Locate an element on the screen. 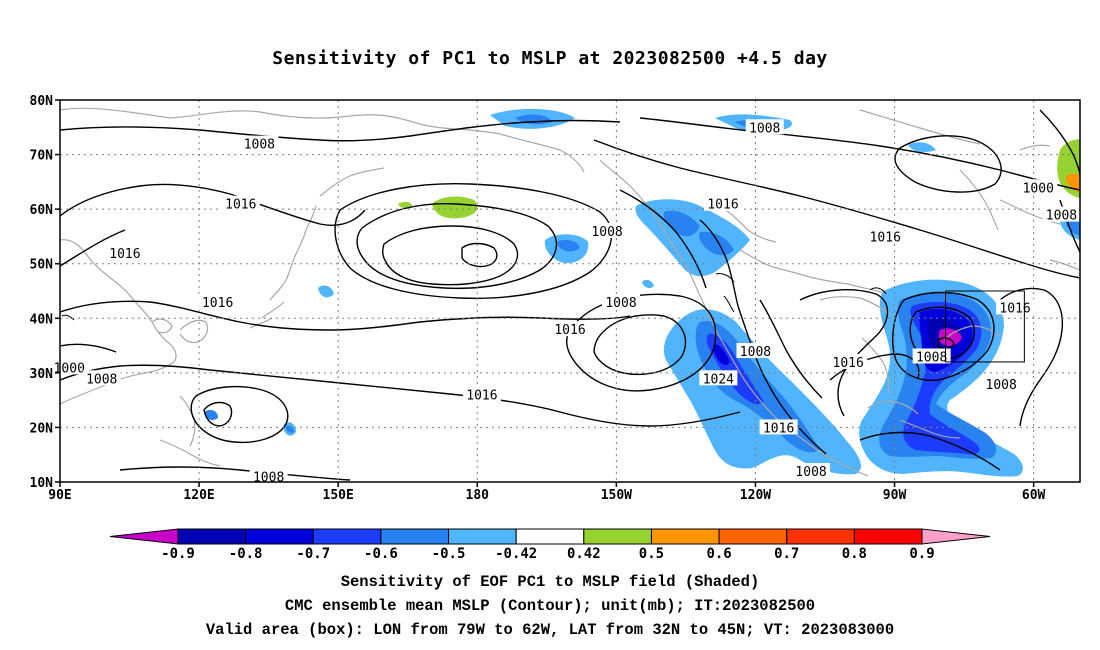 The width and height of the screenshot is (1100, 650). valid-area-box is located at coordinates (985, 326).